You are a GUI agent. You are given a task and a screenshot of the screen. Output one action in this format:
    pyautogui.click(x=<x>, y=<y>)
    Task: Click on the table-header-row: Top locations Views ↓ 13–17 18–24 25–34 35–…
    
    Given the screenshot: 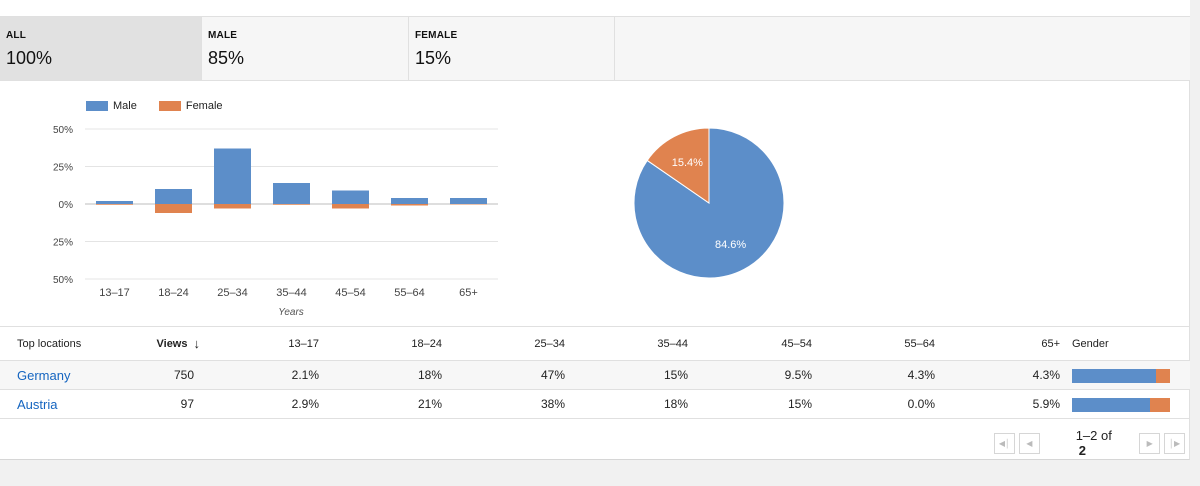 What is the action you would take?
    pyautogui.click(x=595, y=343)
    